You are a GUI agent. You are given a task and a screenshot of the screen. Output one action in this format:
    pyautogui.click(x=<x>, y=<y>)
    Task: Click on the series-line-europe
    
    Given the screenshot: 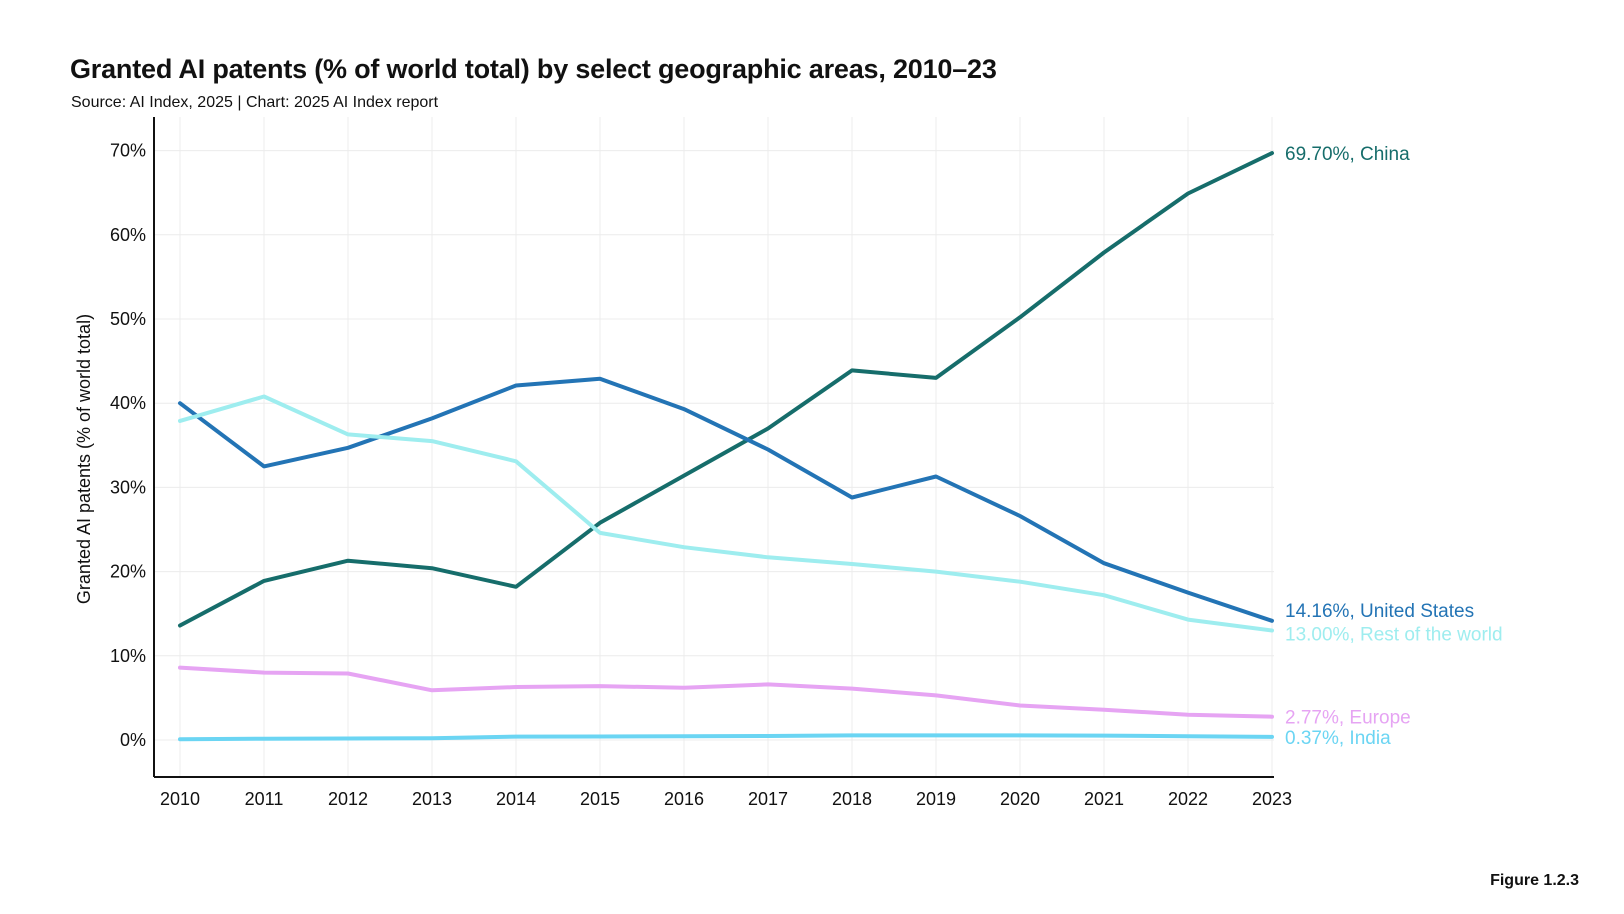 What is the action you would take?
    pyautogui.click(x=726, y=692)
    